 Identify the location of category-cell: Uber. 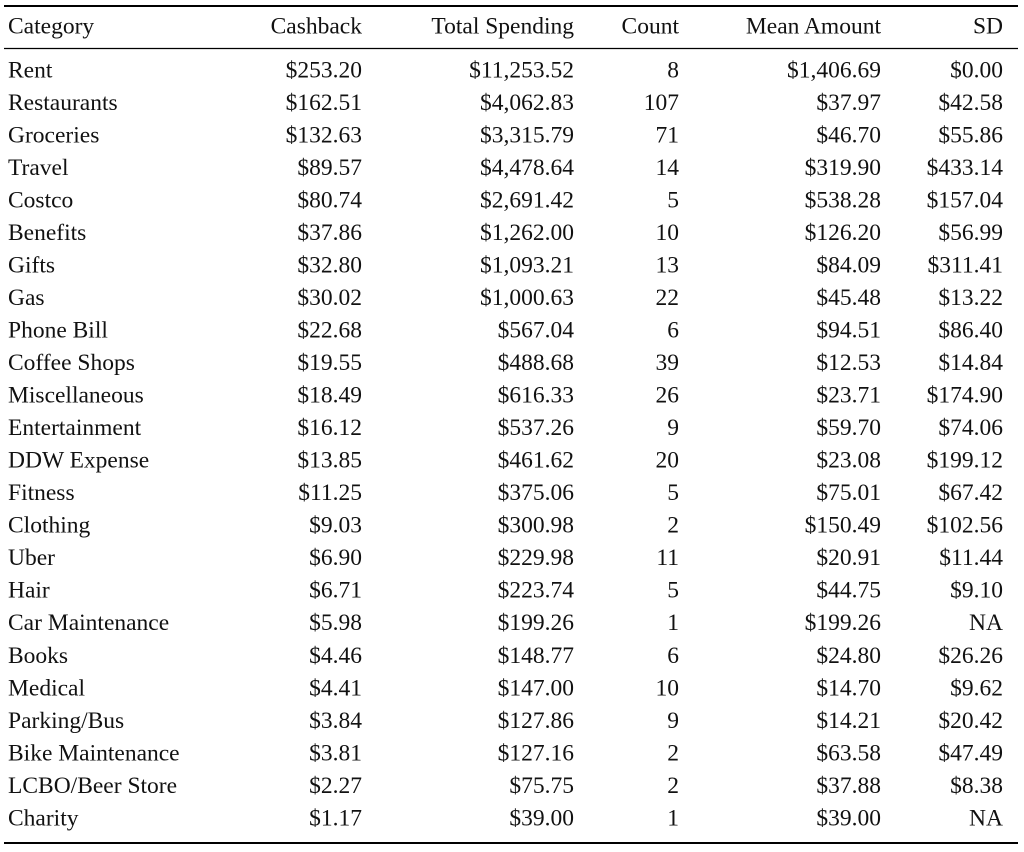
(31, 558).